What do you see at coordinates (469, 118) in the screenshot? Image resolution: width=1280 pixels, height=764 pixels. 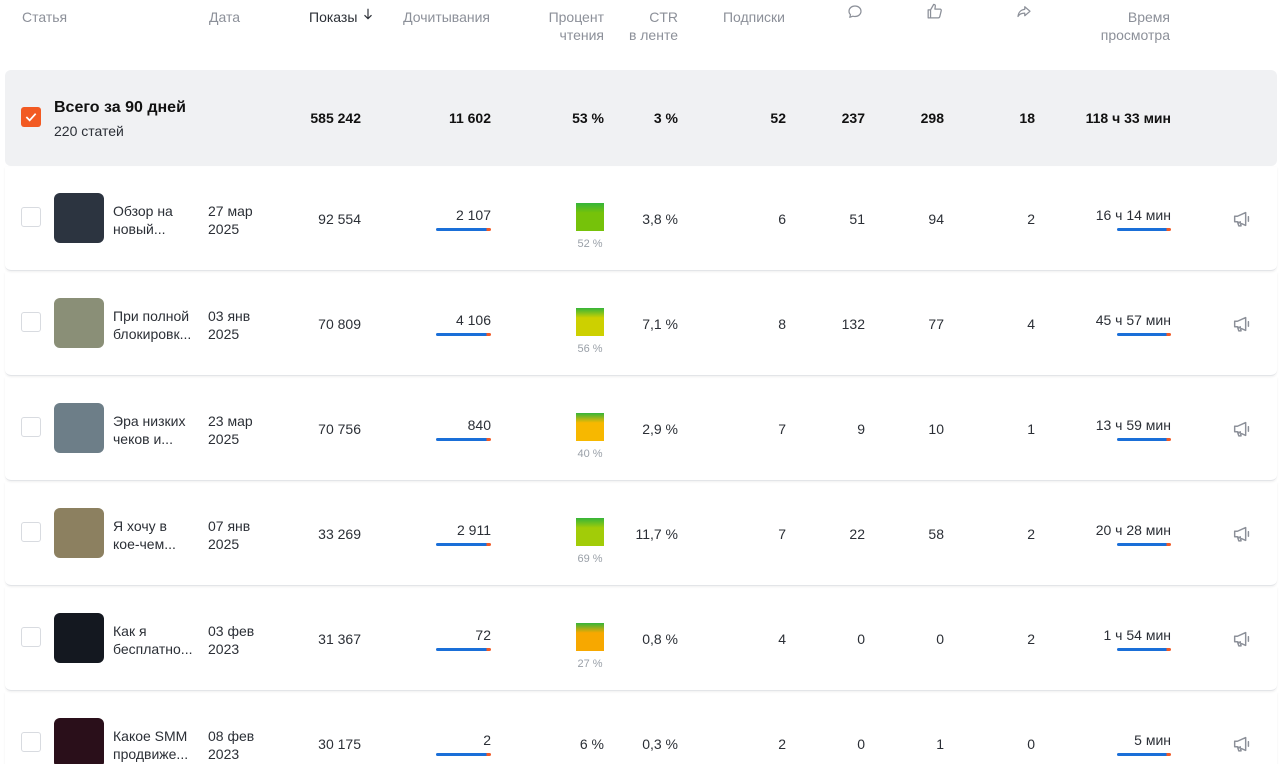 I see `total-reads: 11 602` at bounding box center [469, 118].